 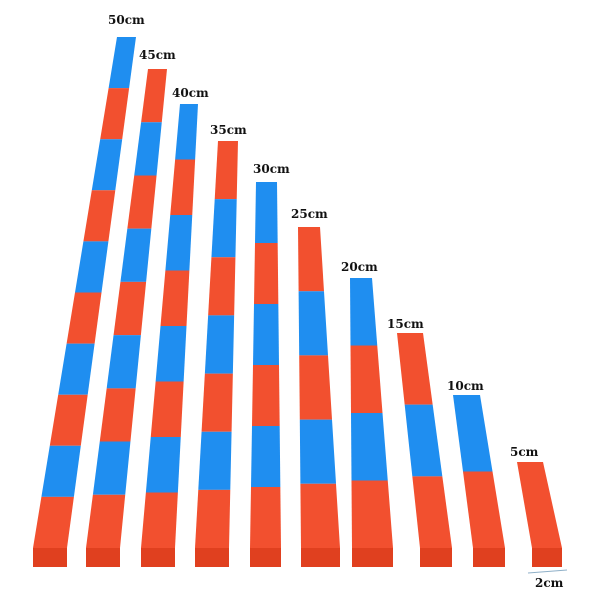 I want to click on rod-label-30: 30cm, so click(x=271, y=169).